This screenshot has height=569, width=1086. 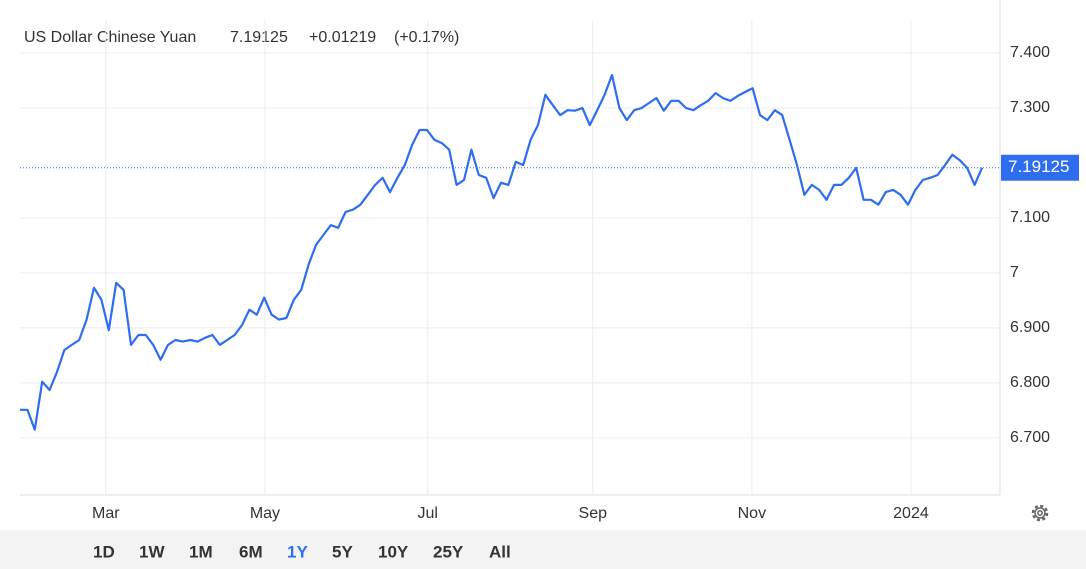 What do you see at coordinates (1030, 382) in the screenshot?
I see `y-tick-label: 6.800` at bounding box center [1030, 382].